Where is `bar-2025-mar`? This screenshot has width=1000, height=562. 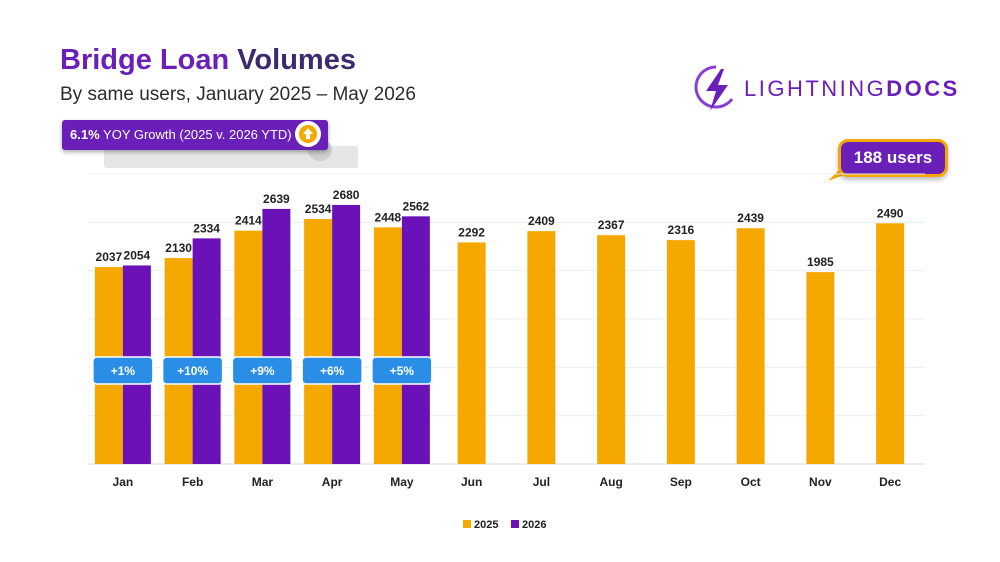 bar-2025-mar is located at coordinates (248, 347).